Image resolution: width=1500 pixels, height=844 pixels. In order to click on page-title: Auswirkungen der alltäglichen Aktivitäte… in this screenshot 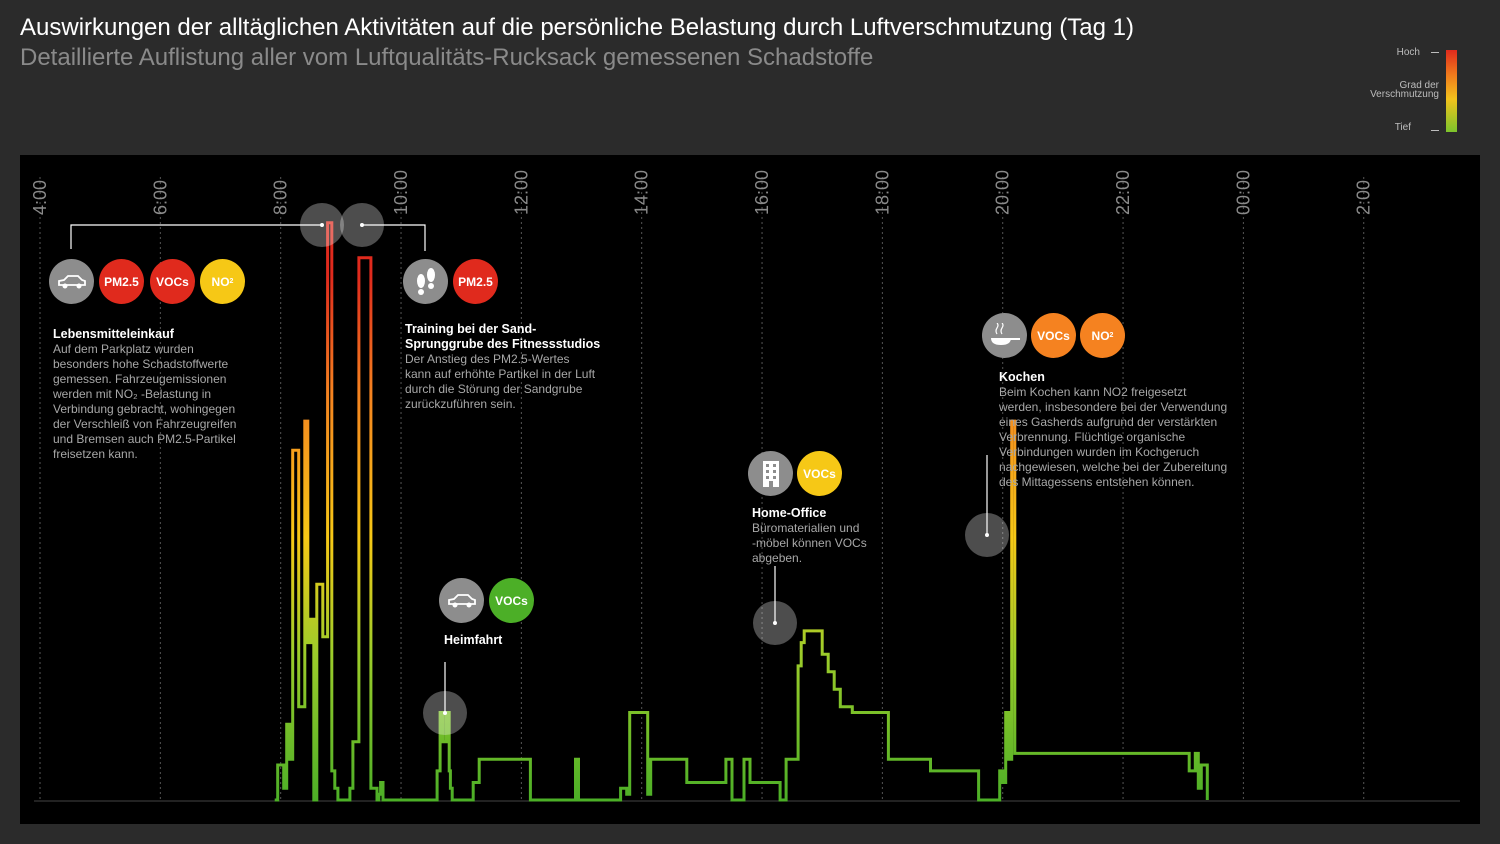, I will do `click(577, 27)`.